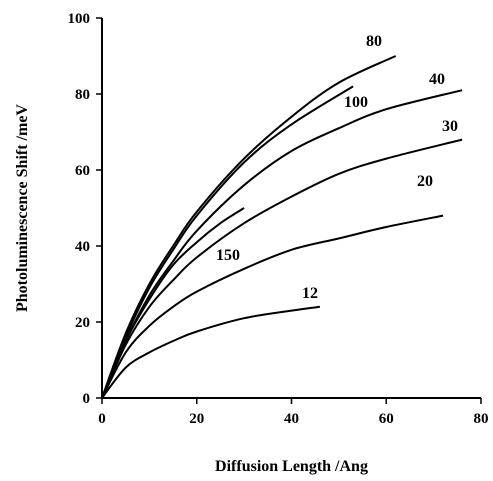 This screenshot has height=481, width=493. Describe the element at coordinates (356, 102) in the screenshot. I see `series-label-100: 100` at that location.